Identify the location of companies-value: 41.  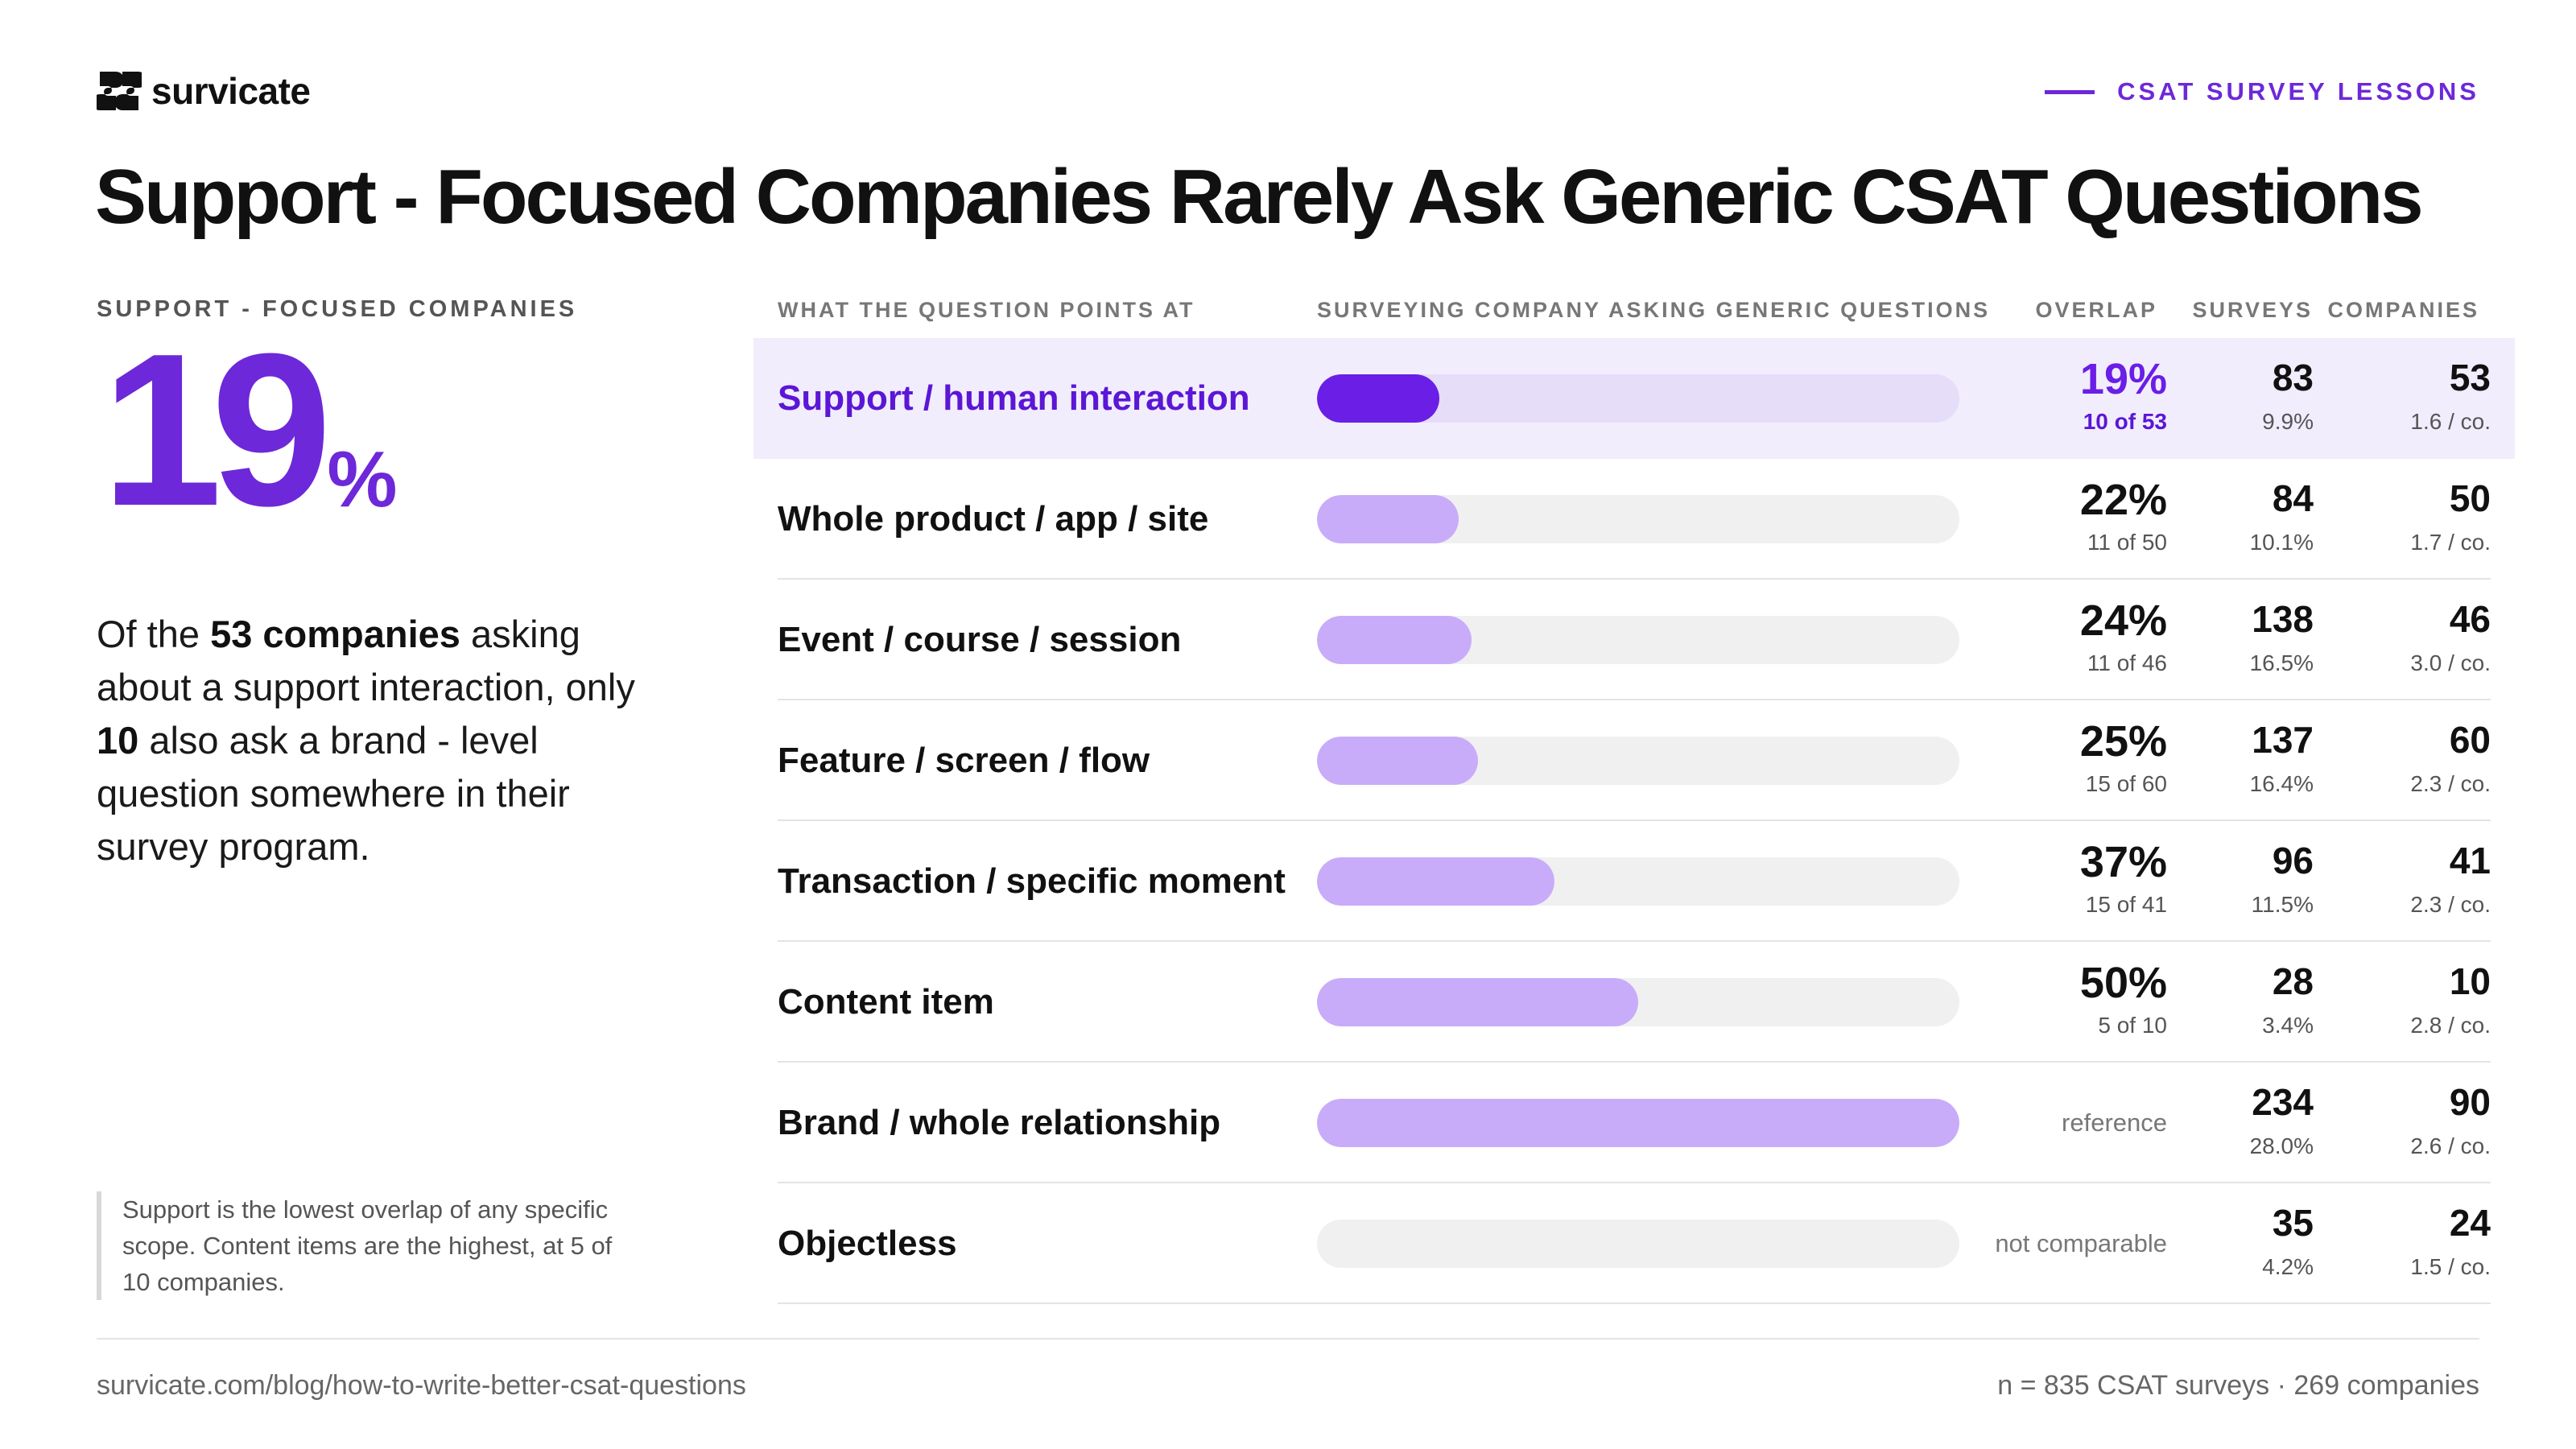
(2470, 860).